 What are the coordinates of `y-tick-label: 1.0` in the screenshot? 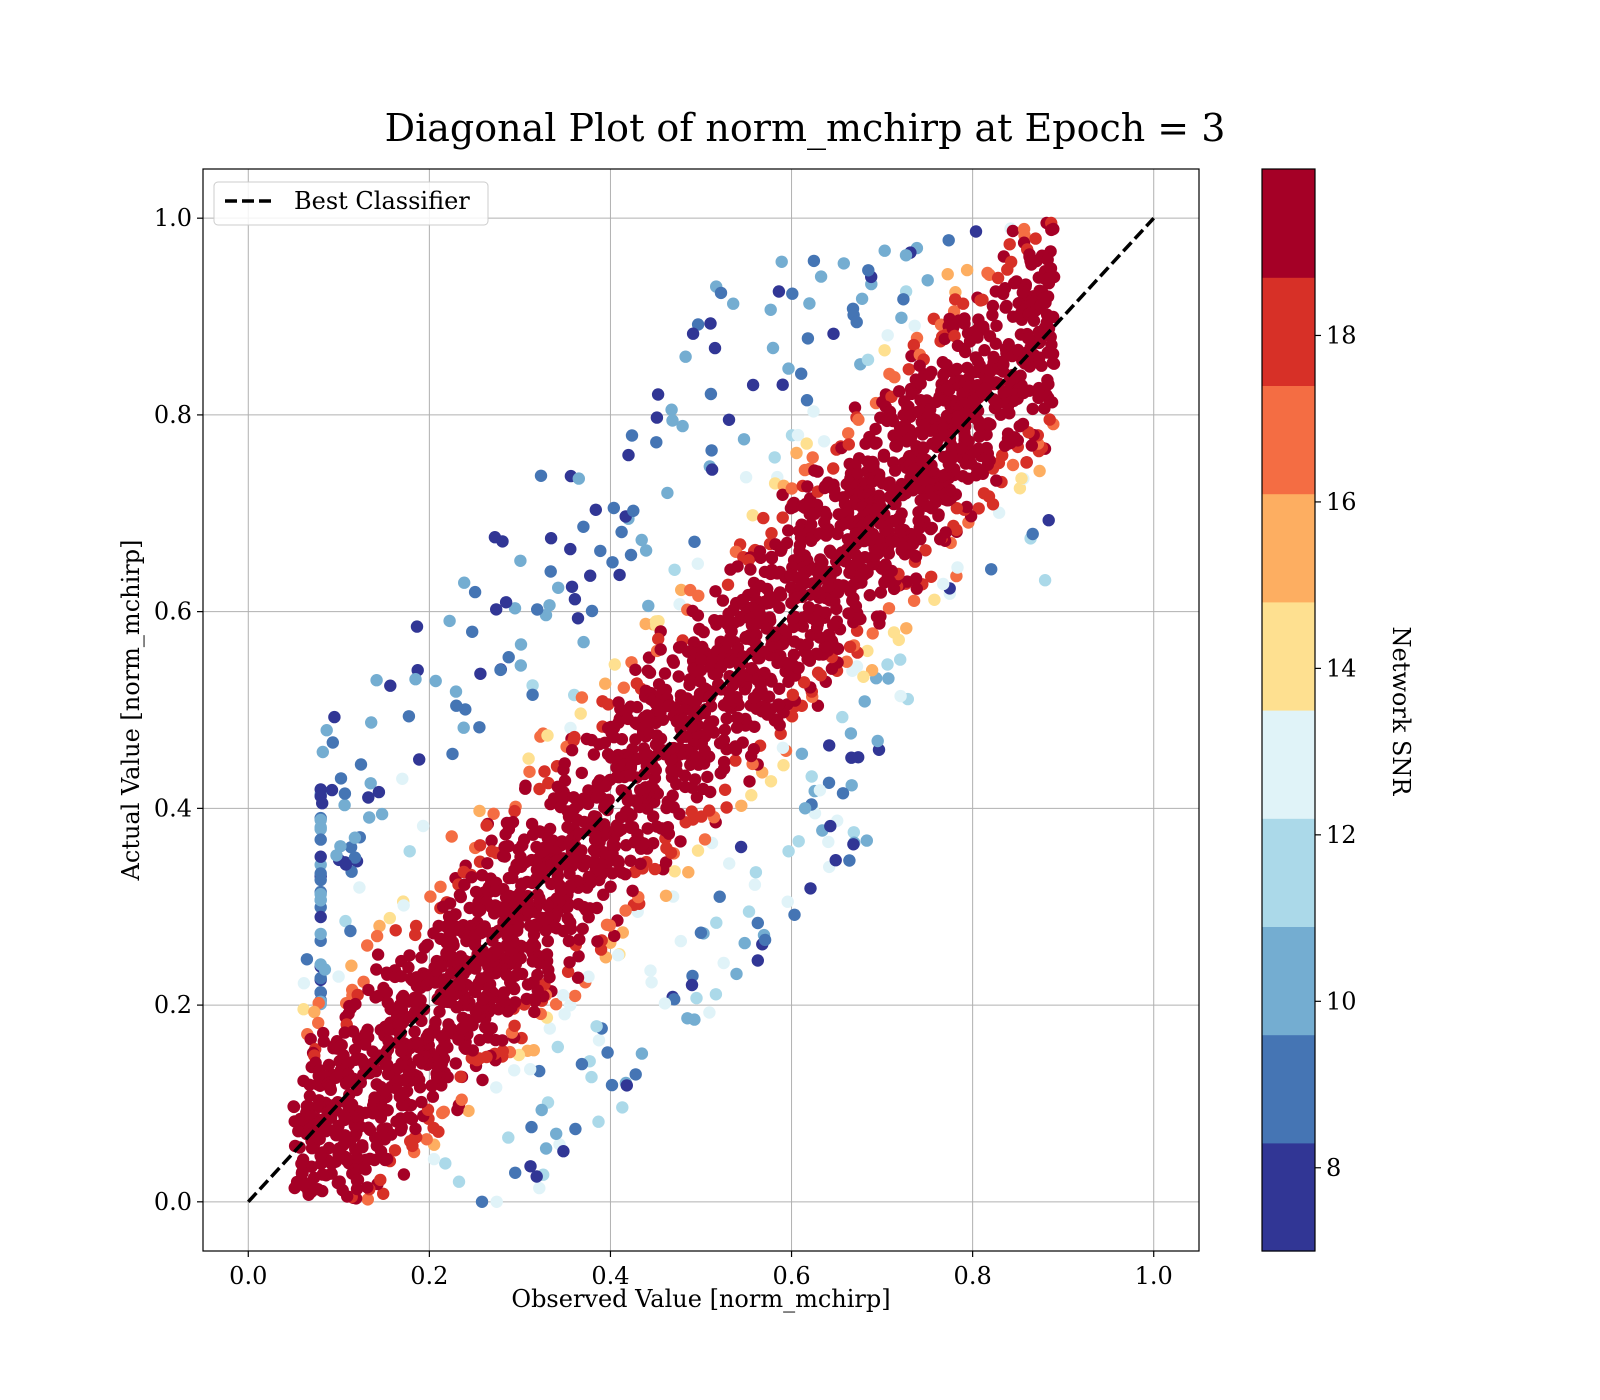 It's located at (173, 218).